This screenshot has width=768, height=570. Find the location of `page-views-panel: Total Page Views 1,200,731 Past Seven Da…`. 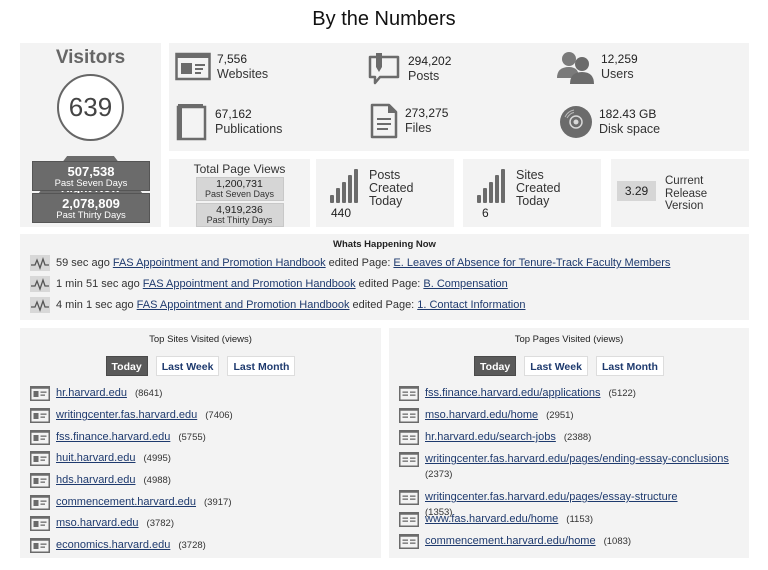

page-views-panel: Total Page Views 1,200,731 Past Seven Da… is located at coordinates (239, 193).